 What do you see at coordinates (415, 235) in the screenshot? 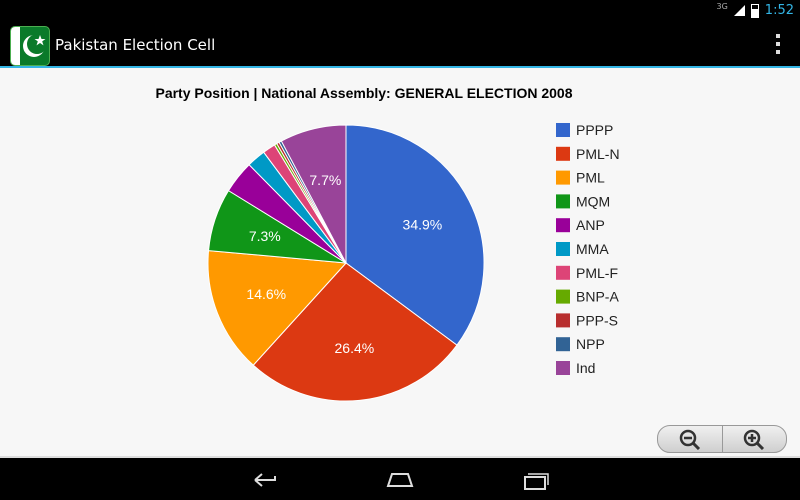
I see `pie-slice-pppp` at bounding box center [415, 235].